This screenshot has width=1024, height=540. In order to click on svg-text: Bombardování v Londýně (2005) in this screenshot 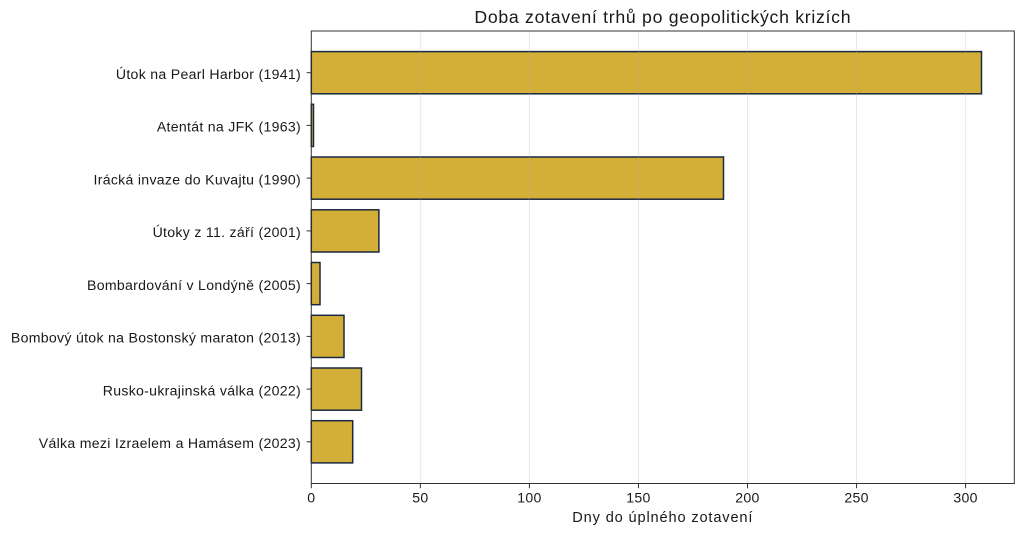, I will do `click(194, 285)`.